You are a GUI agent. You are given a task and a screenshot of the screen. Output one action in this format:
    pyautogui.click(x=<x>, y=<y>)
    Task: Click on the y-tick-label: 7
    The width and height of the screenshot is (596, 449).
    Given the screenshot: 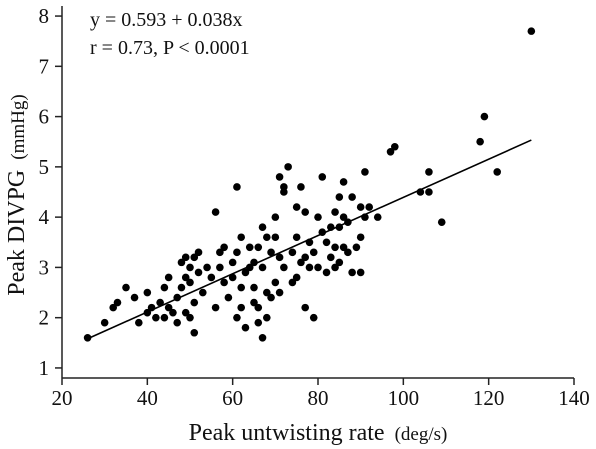 What is the action you would take?
    pyautogui.click(x=44, y=66)
    